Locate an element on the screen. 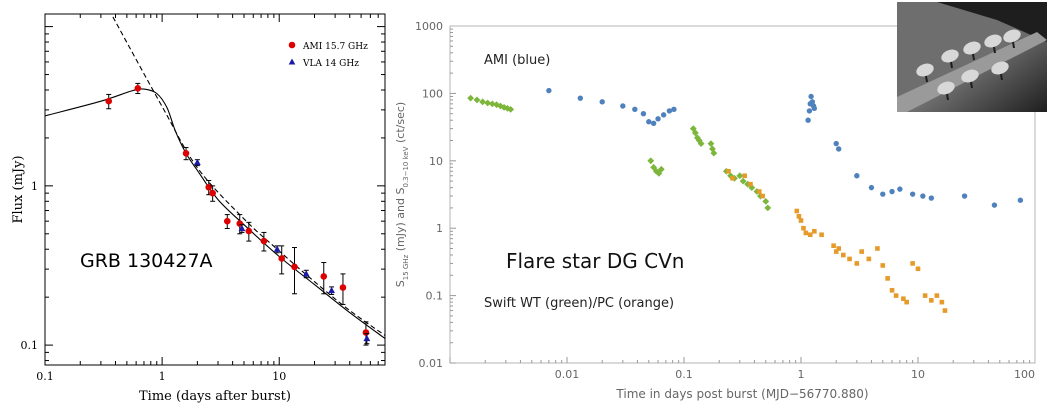  legend-label-vla: VLA 14 GHz is located at coordinates (330, 64).